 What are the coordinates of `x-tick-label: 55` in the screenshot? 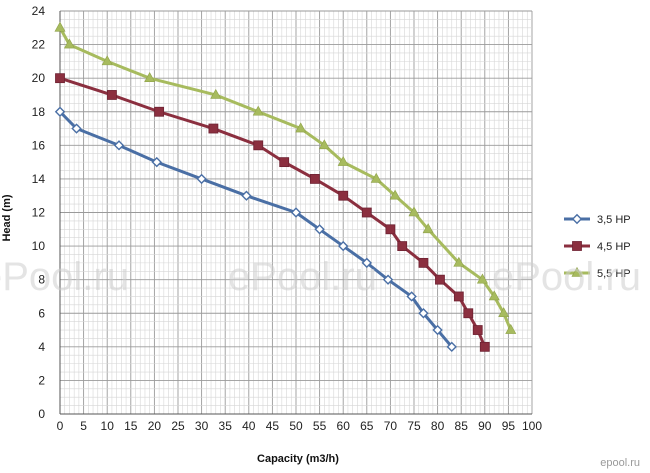 It's located at (320, 426).